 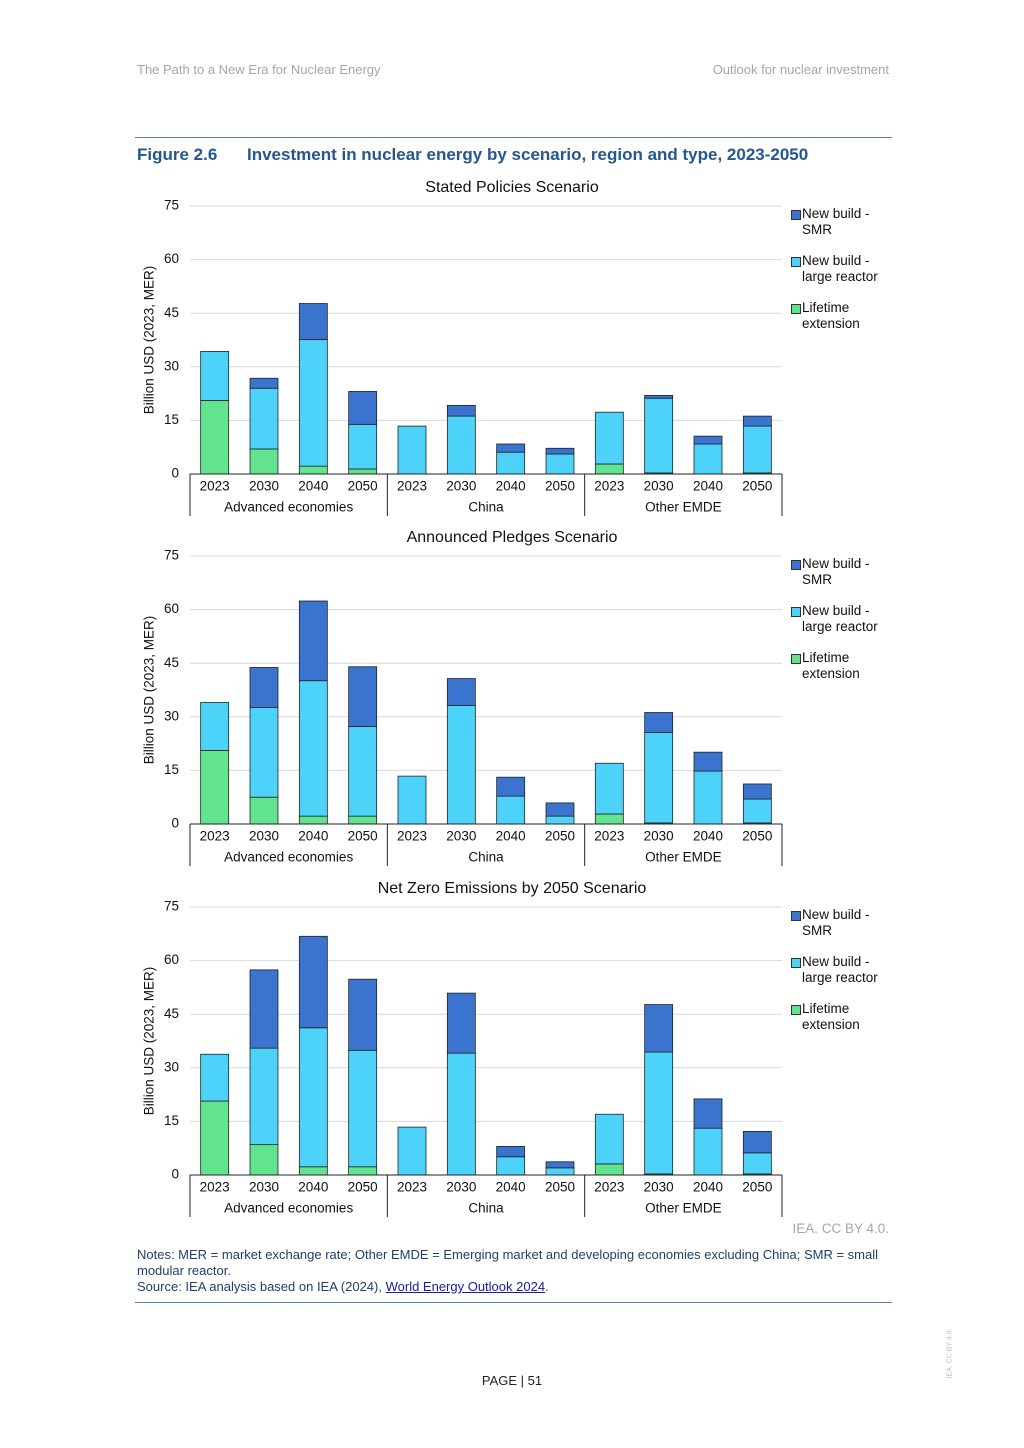 I want to click on figure-label: Figure 2.6, so click(x=177, y=154).